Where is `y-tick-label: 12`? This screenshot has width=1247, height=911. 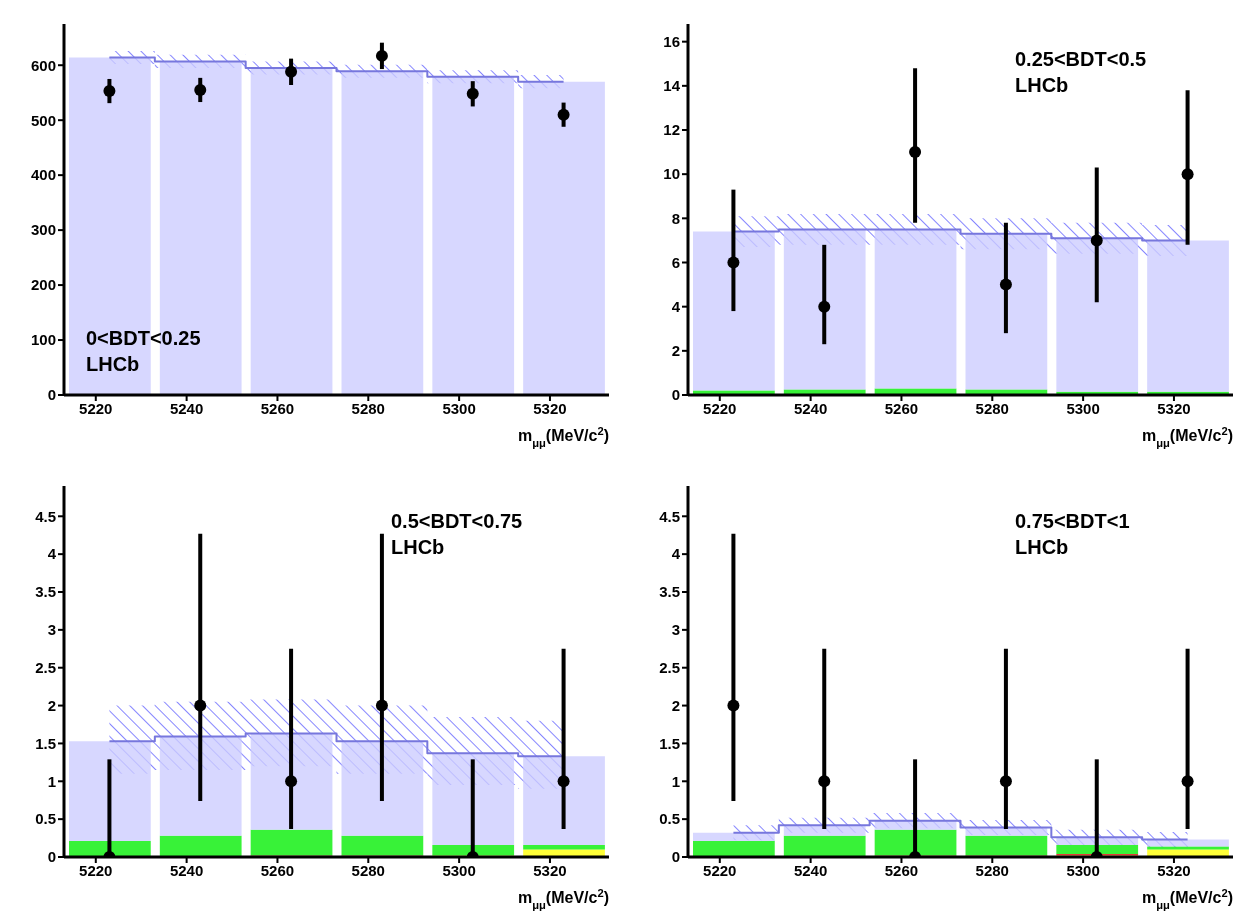 y-tick-label: 12 is located at coordinates (671, 130).